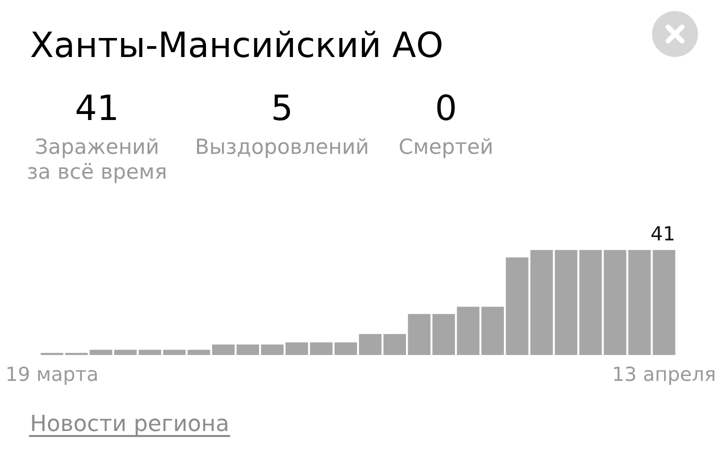 This screenshot has height=469, width=720. I want to click on text: 0, so click(446, 107).